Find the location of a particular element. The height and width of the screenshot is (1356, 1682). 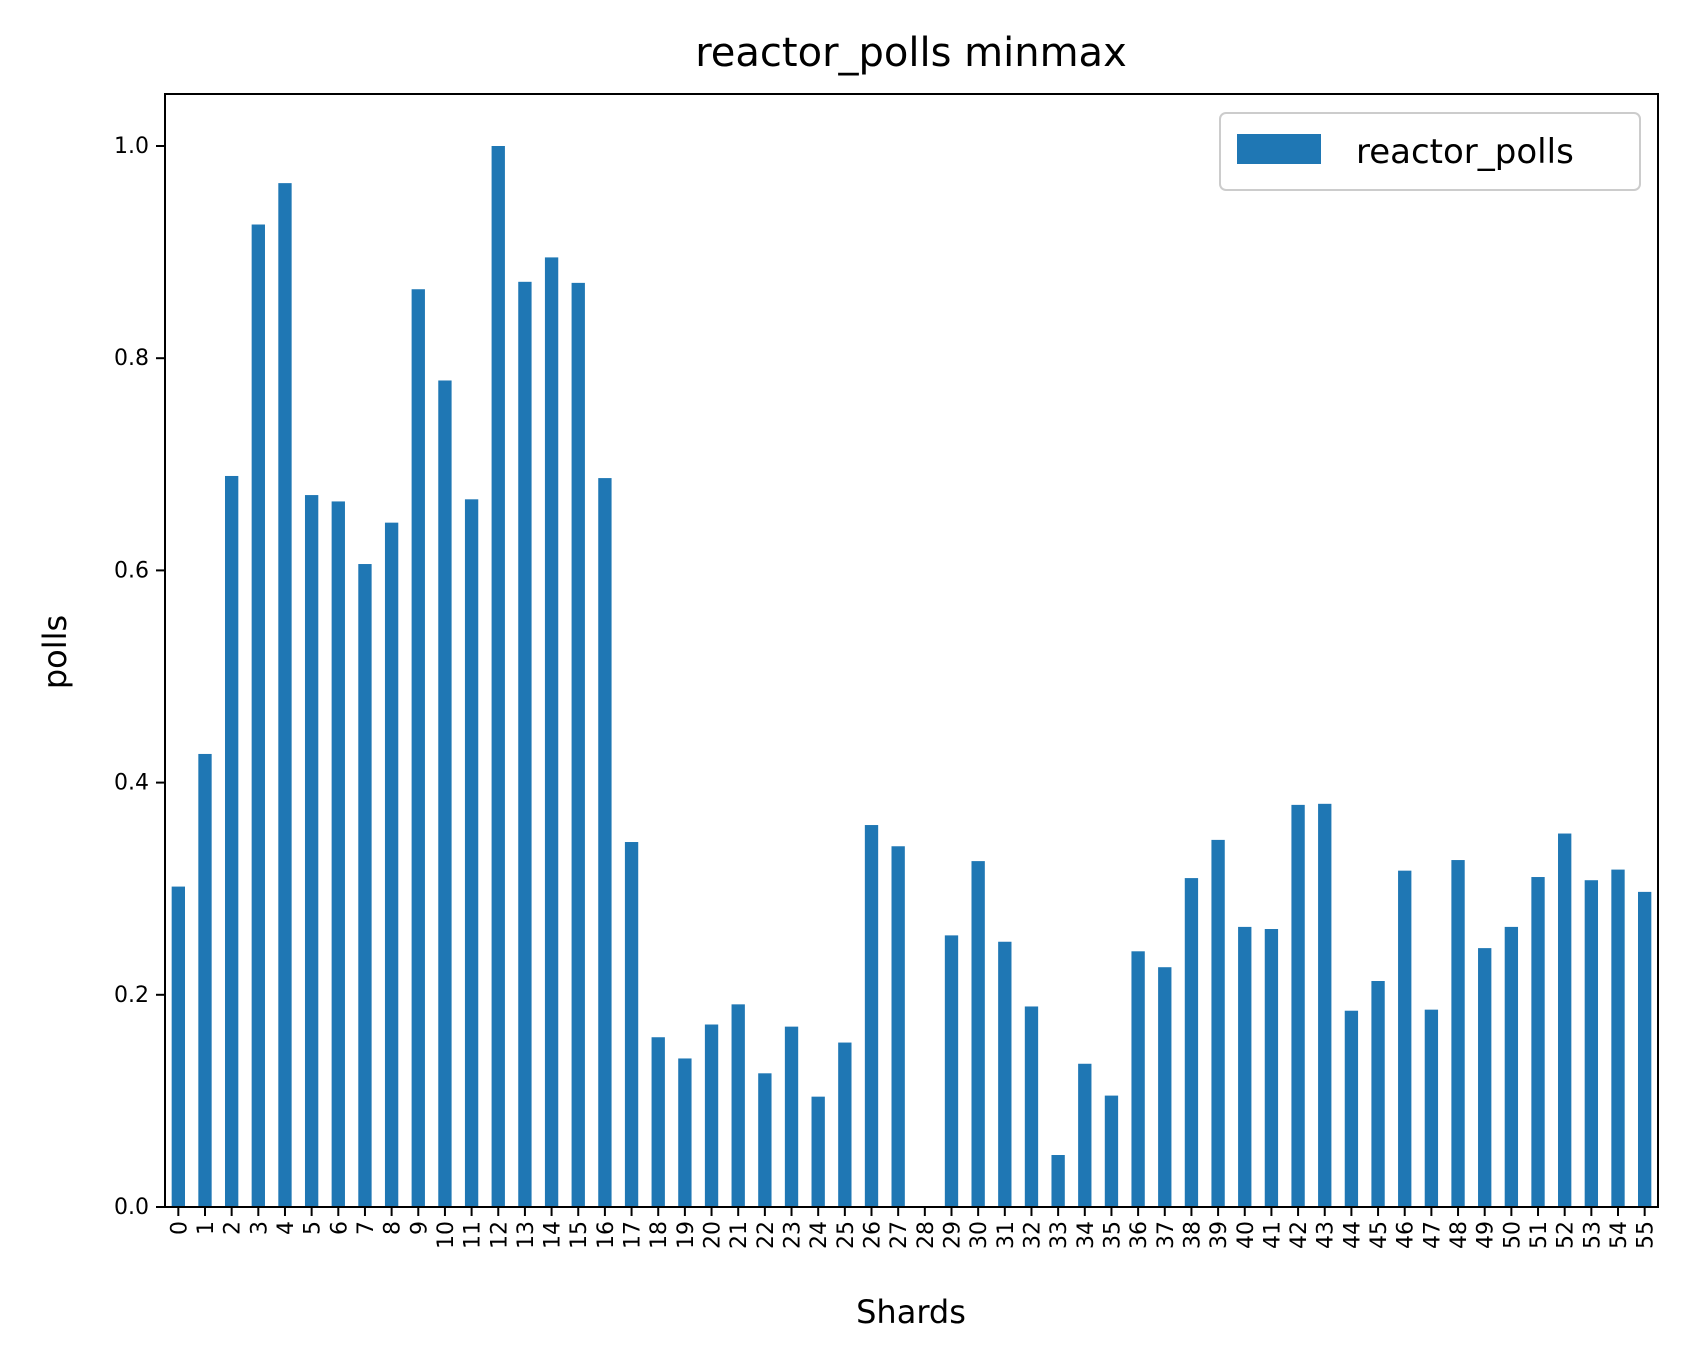

y-axis: 0.0 0.2 0.4 0.6 0.8 1.0 is located at coordinates (139, 677).